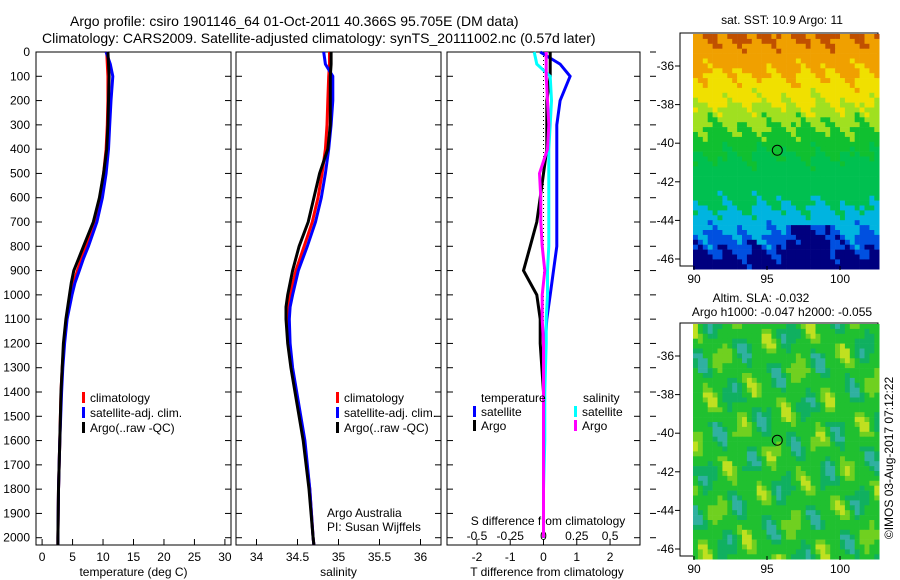 The height and width of the screenshot is (580, 900). What do you see at coordinates (782, 20) in the screenshot?
I see `map-title: sat. SST: 10.9 Argo: 11` at bounding box center [782, 20].